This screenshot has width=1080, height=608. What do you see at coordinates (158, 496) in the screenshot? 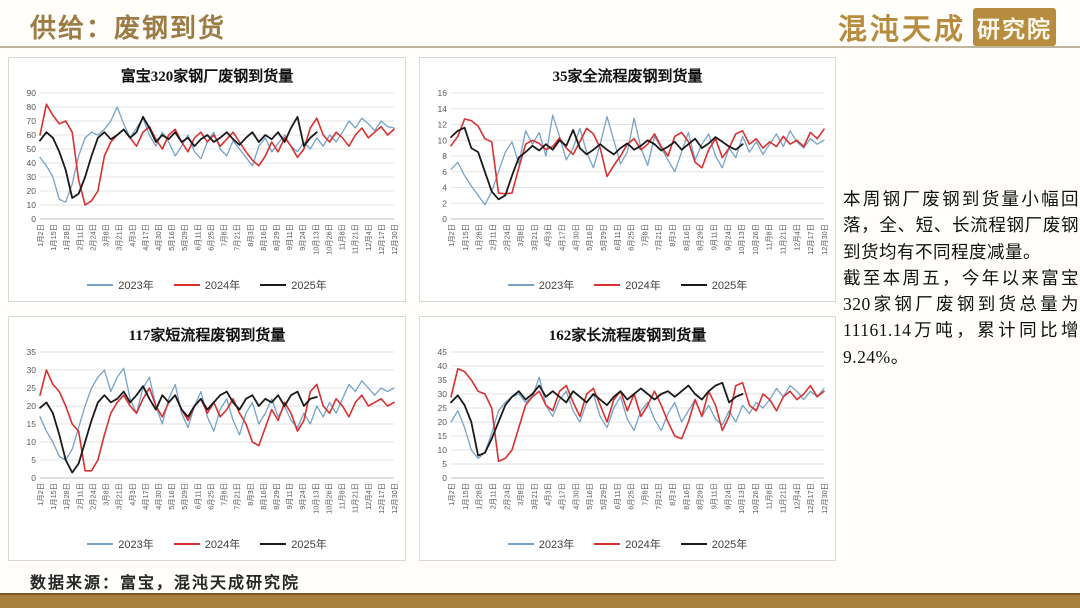
I see `svg-text: 4月30日` at bounding box center [158, 496].